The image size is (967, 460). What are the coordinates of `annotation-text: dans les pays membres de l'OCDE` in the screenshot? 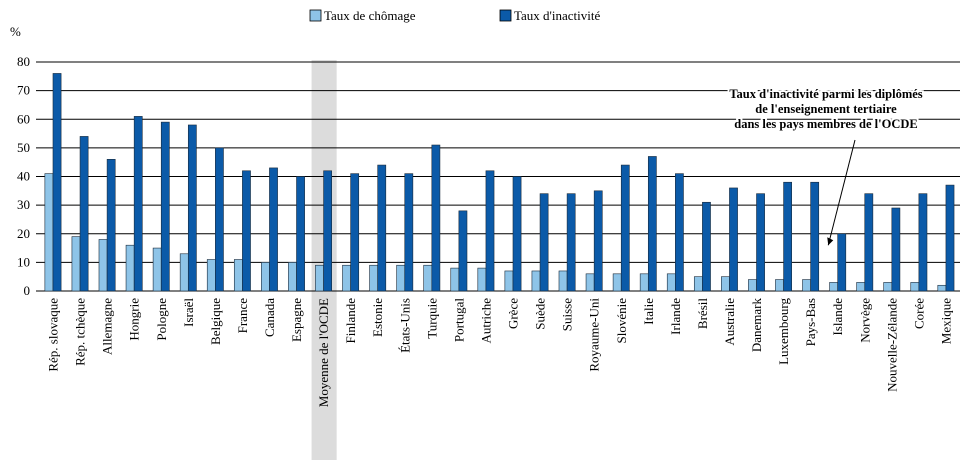 It's located at (825, 124).